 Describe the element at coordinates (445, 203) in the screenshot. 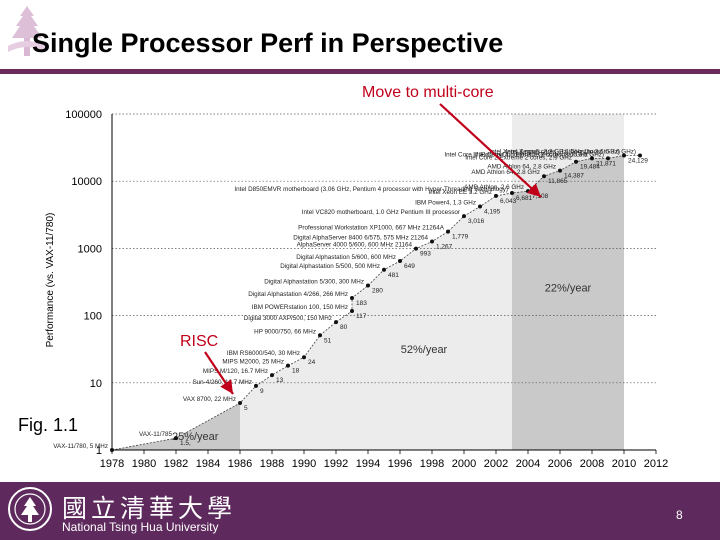

I see `point-label: IBM Power4, 1.3 GHz` at that location.